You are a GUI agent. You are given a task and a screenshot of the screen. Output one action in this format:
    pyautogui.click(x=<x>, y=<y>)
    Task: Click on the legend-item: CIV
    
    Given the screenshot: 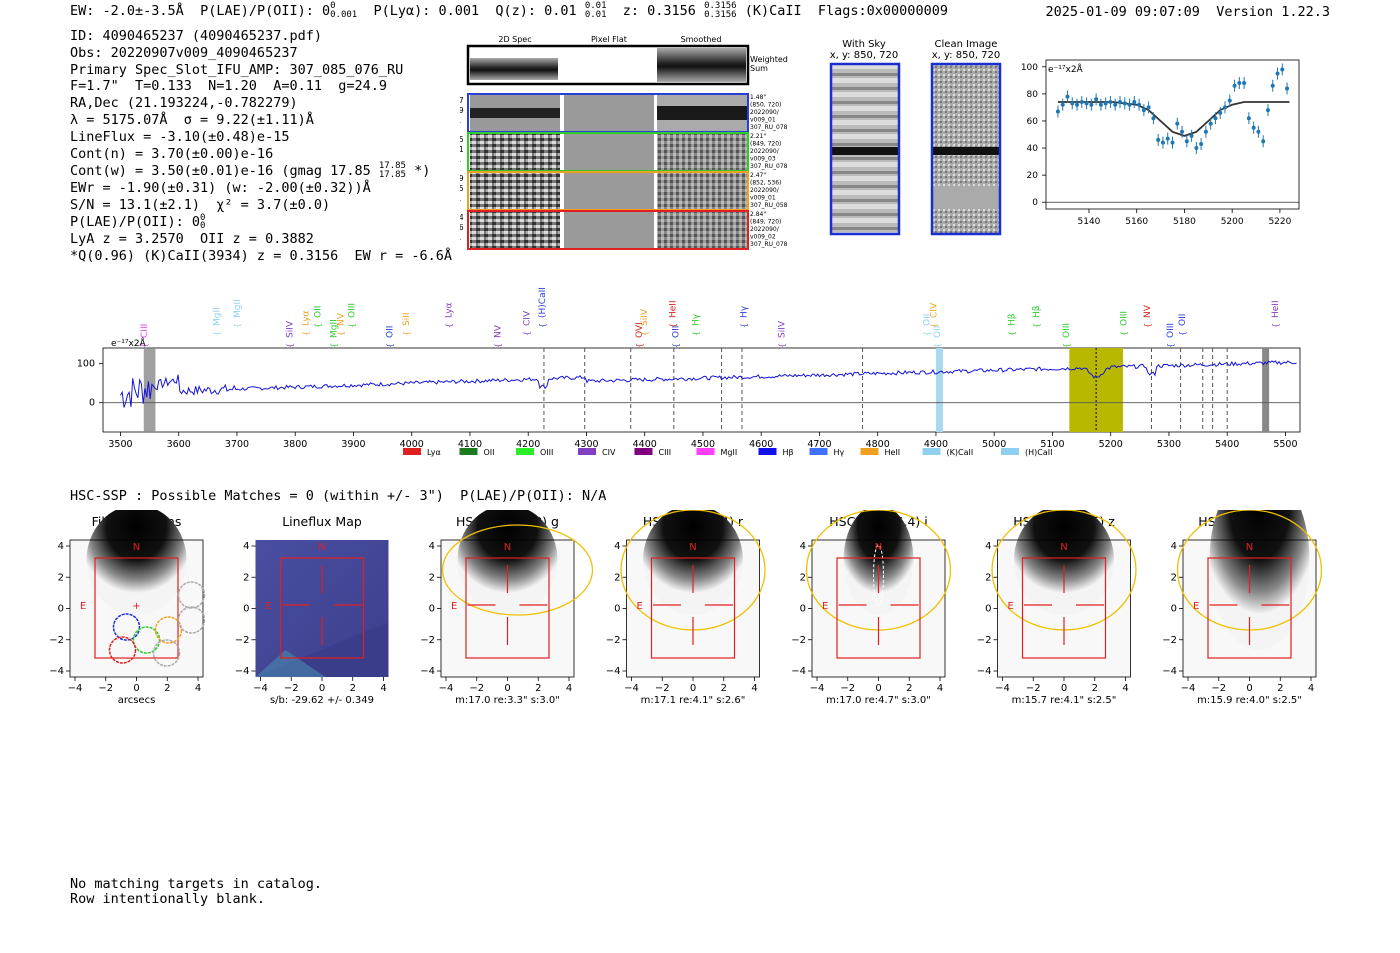 What is the action you would take?
    pyautogui.click(x=597, y=452)
    